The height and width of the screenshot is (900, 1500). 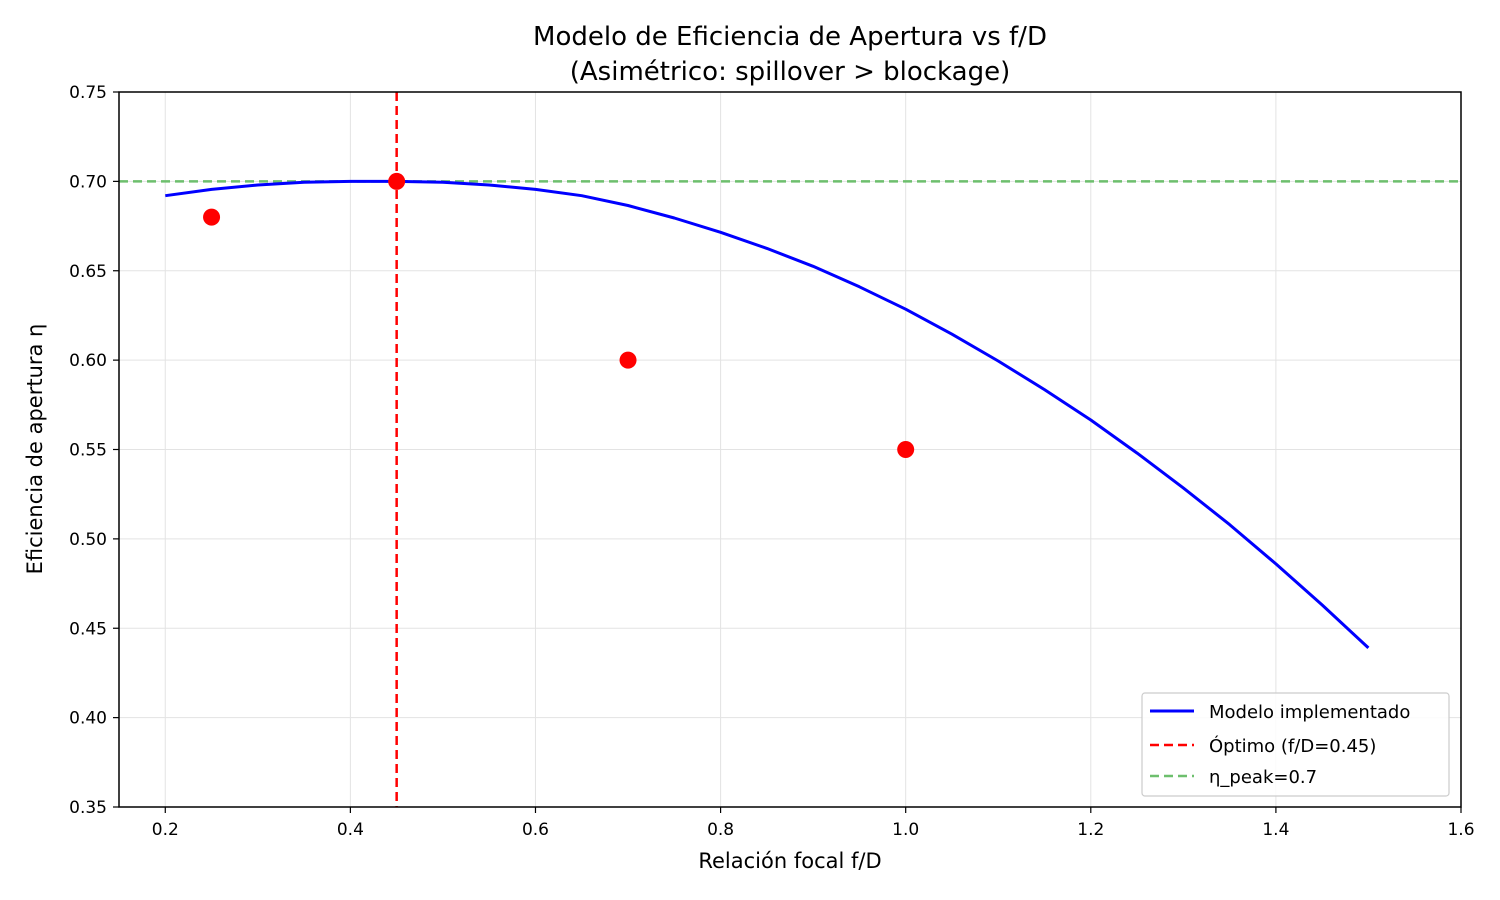 I want to click on legend-box, so click(x=1295, y=744).